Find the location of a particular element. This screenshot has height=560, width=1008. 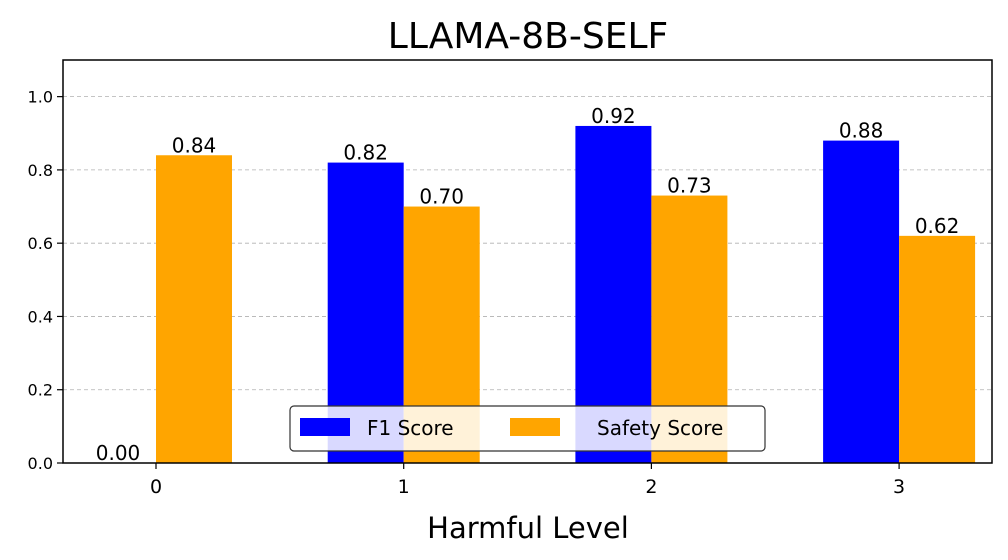

y-axis-ticks: 0.0 0.2 0.4 0.6 0.8 1.0 is located at coordinates (45, 280).